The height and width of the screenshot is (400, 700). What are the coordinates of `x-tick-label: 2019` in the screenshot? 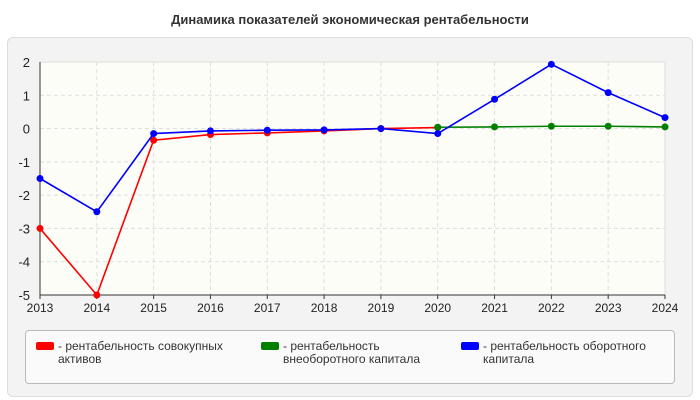 It's located at (381, 308).